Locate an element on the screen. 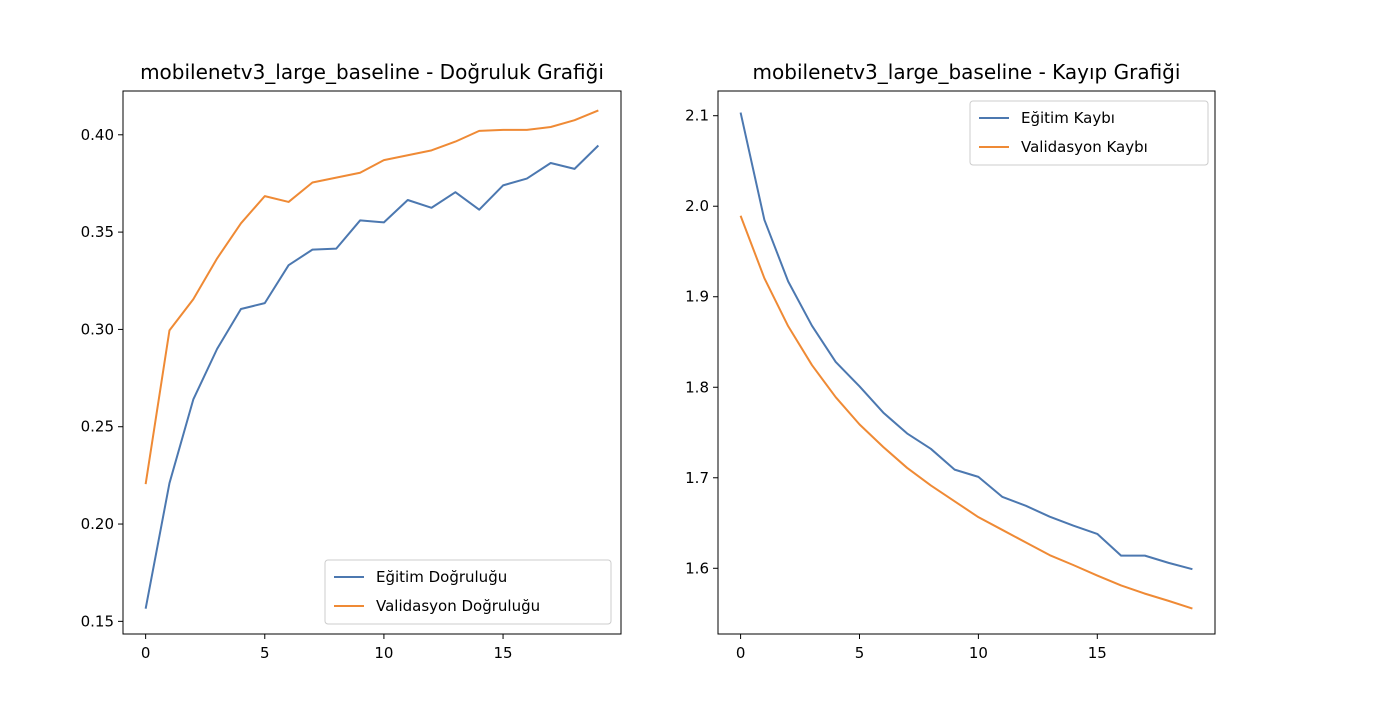 Image resolution: width=1389 pixels, height=701 pixels. y-tick-label: 2.1 is located at coordinates (697, 116).